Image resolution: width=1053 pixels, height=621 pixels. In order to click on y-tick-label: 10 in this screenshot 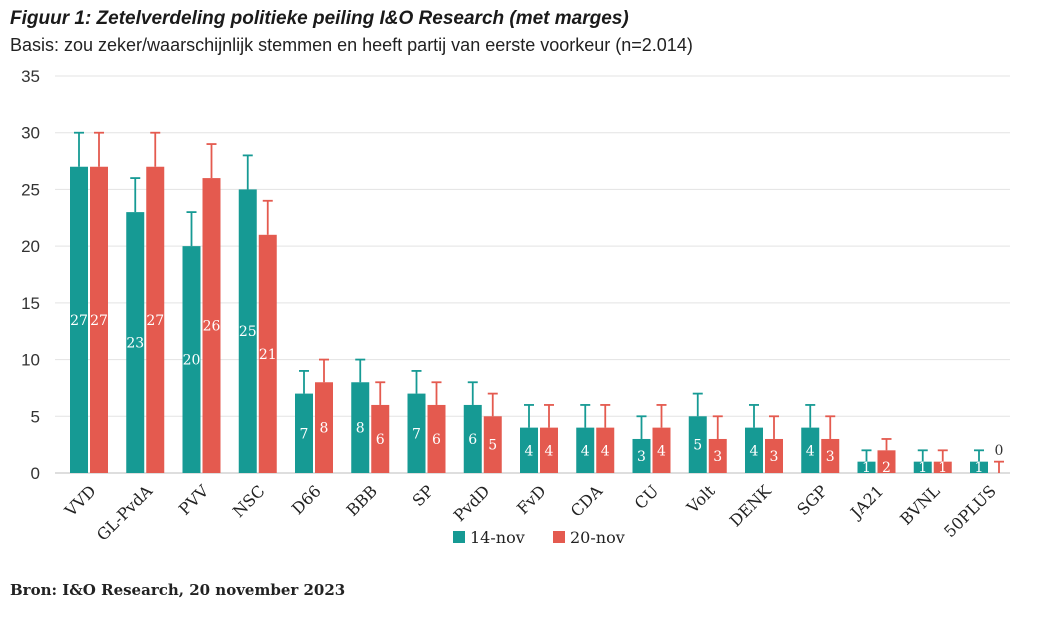, I will do `click(30, 360)`.